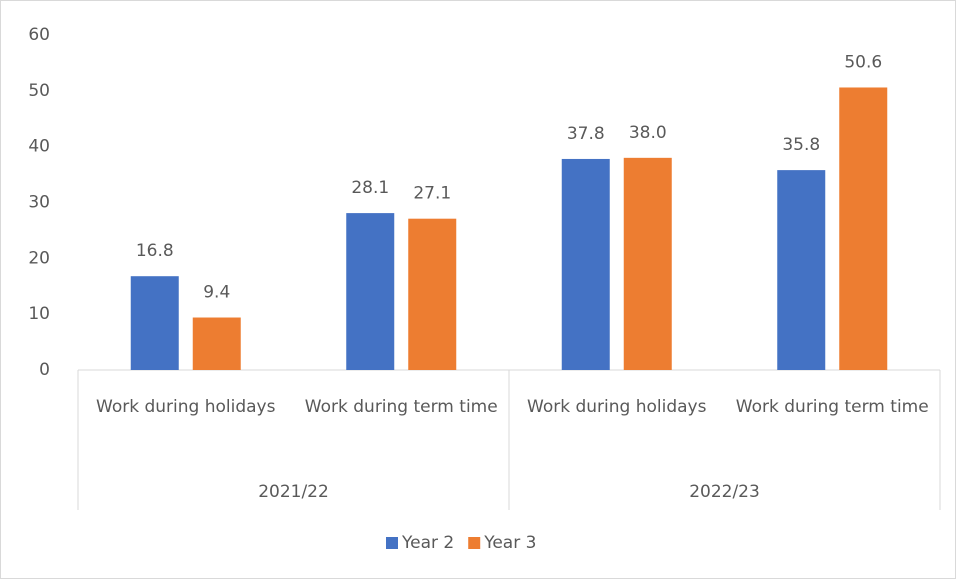  I want to click on data-label: 16.8, so click(155, 251).